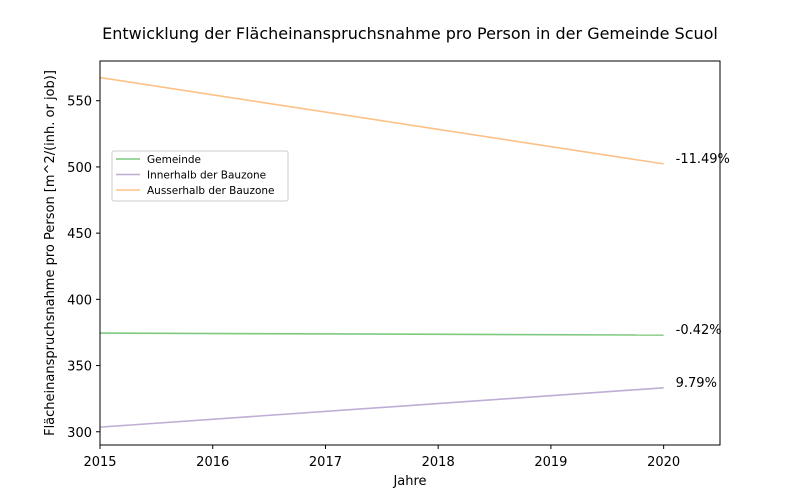 The image size is (800, 500). What do you see at coordinates (206, 176) in the screenshot?
I see `legend-label-2: Innerhalb der Bauzone` at bounding box center [206, 176].